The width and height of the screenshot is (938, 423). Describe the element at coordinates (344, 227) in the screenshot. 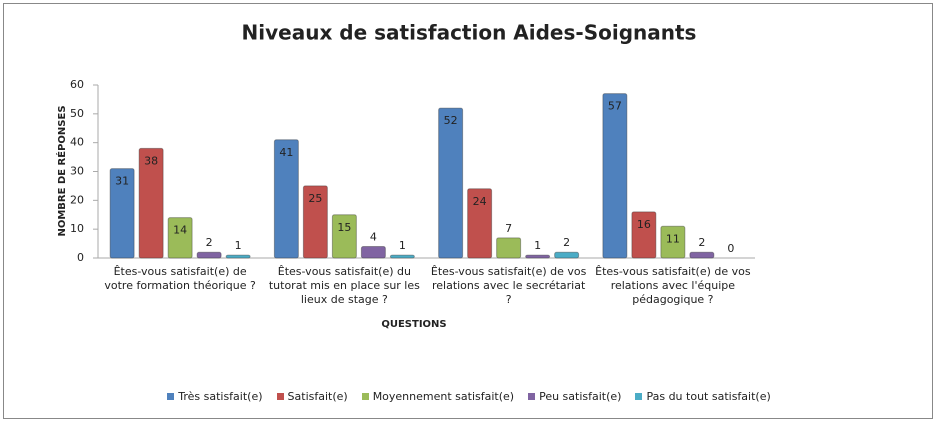

I see `value-label: 15` at that location.